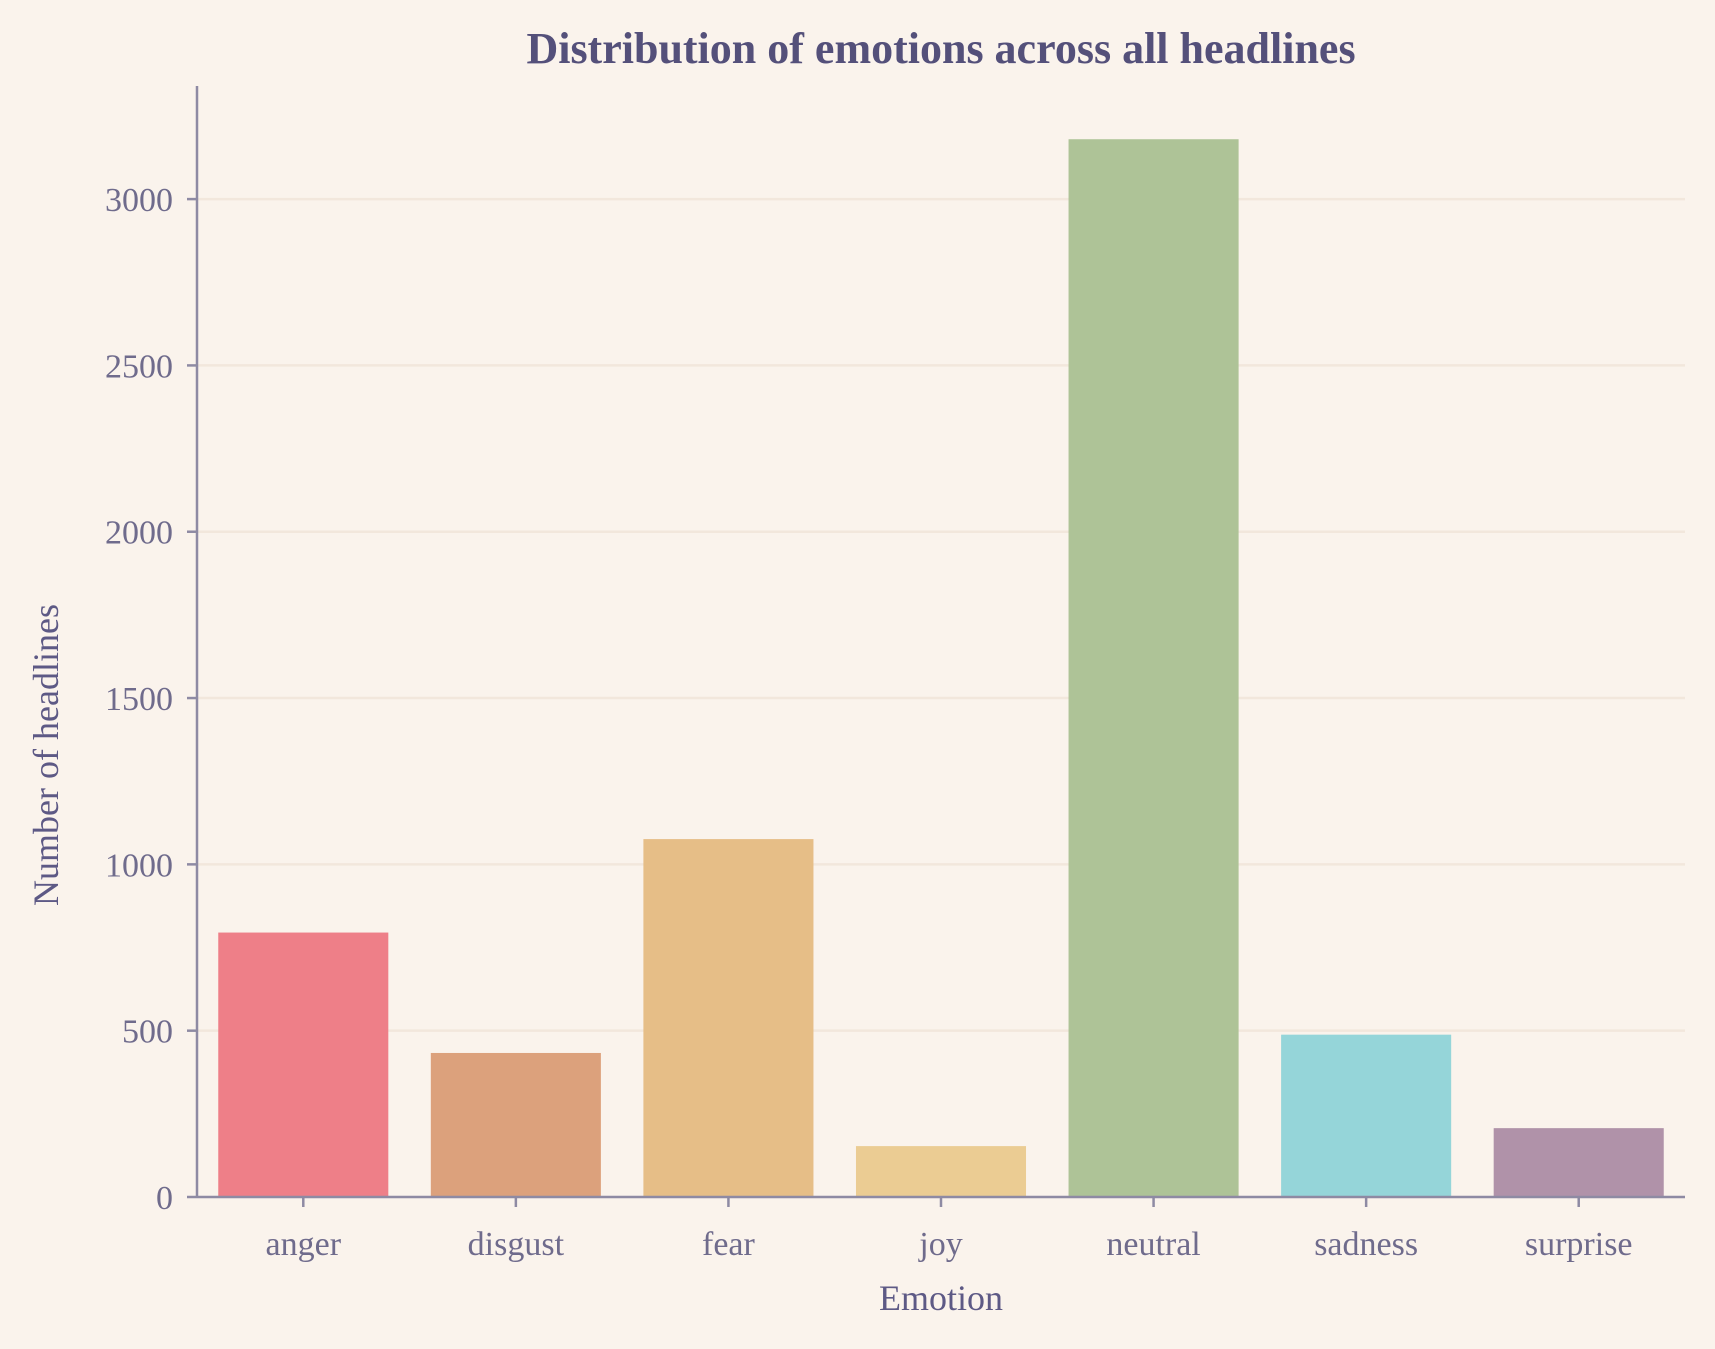  What do you see at coordinates (139, 200) in the screenshot?
I see `y-tick-label: 3000` at bounding box center [139, 200].